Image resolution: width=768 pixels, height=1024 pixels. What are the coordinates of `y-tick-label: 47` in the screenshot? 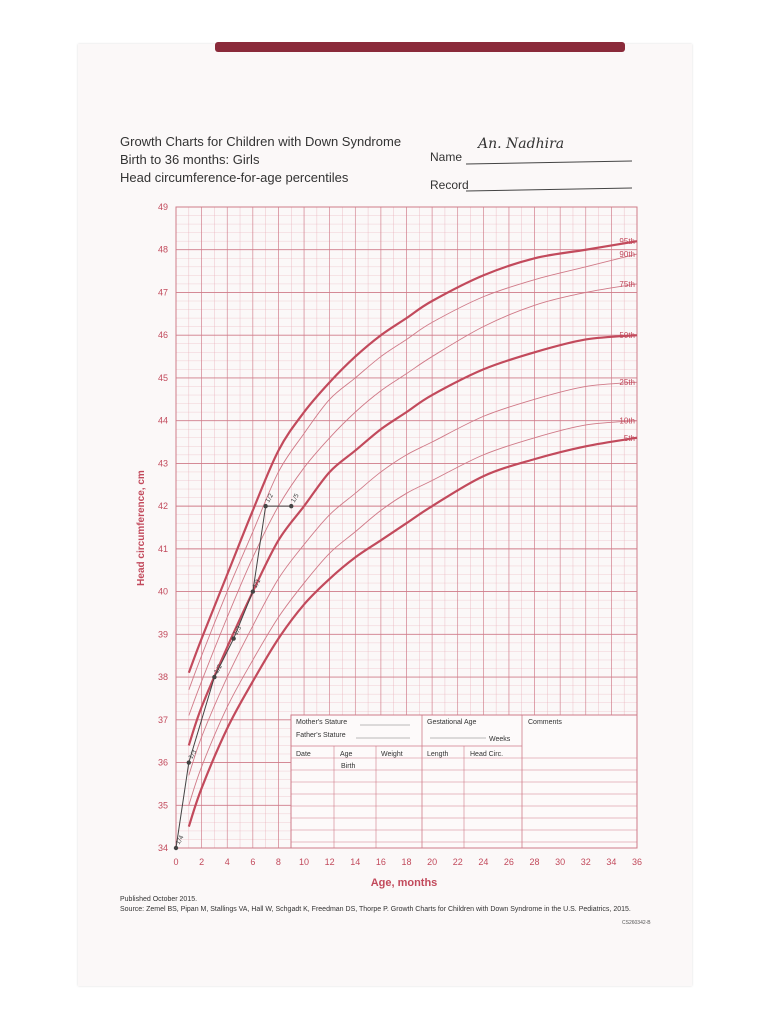 It's located at (163, 292).